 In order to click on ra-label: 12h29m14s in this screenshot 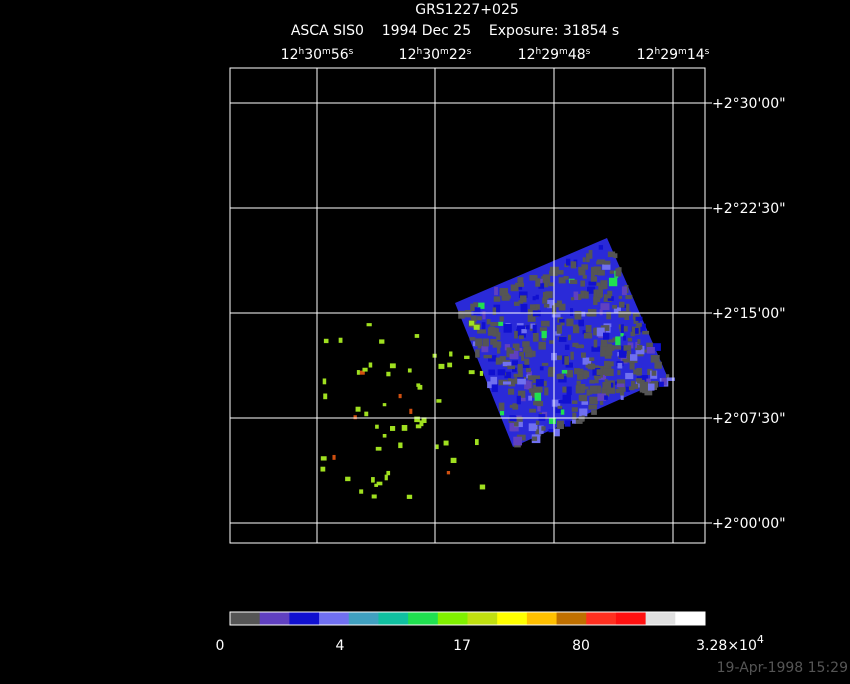, I will do `click(673, 55)`.